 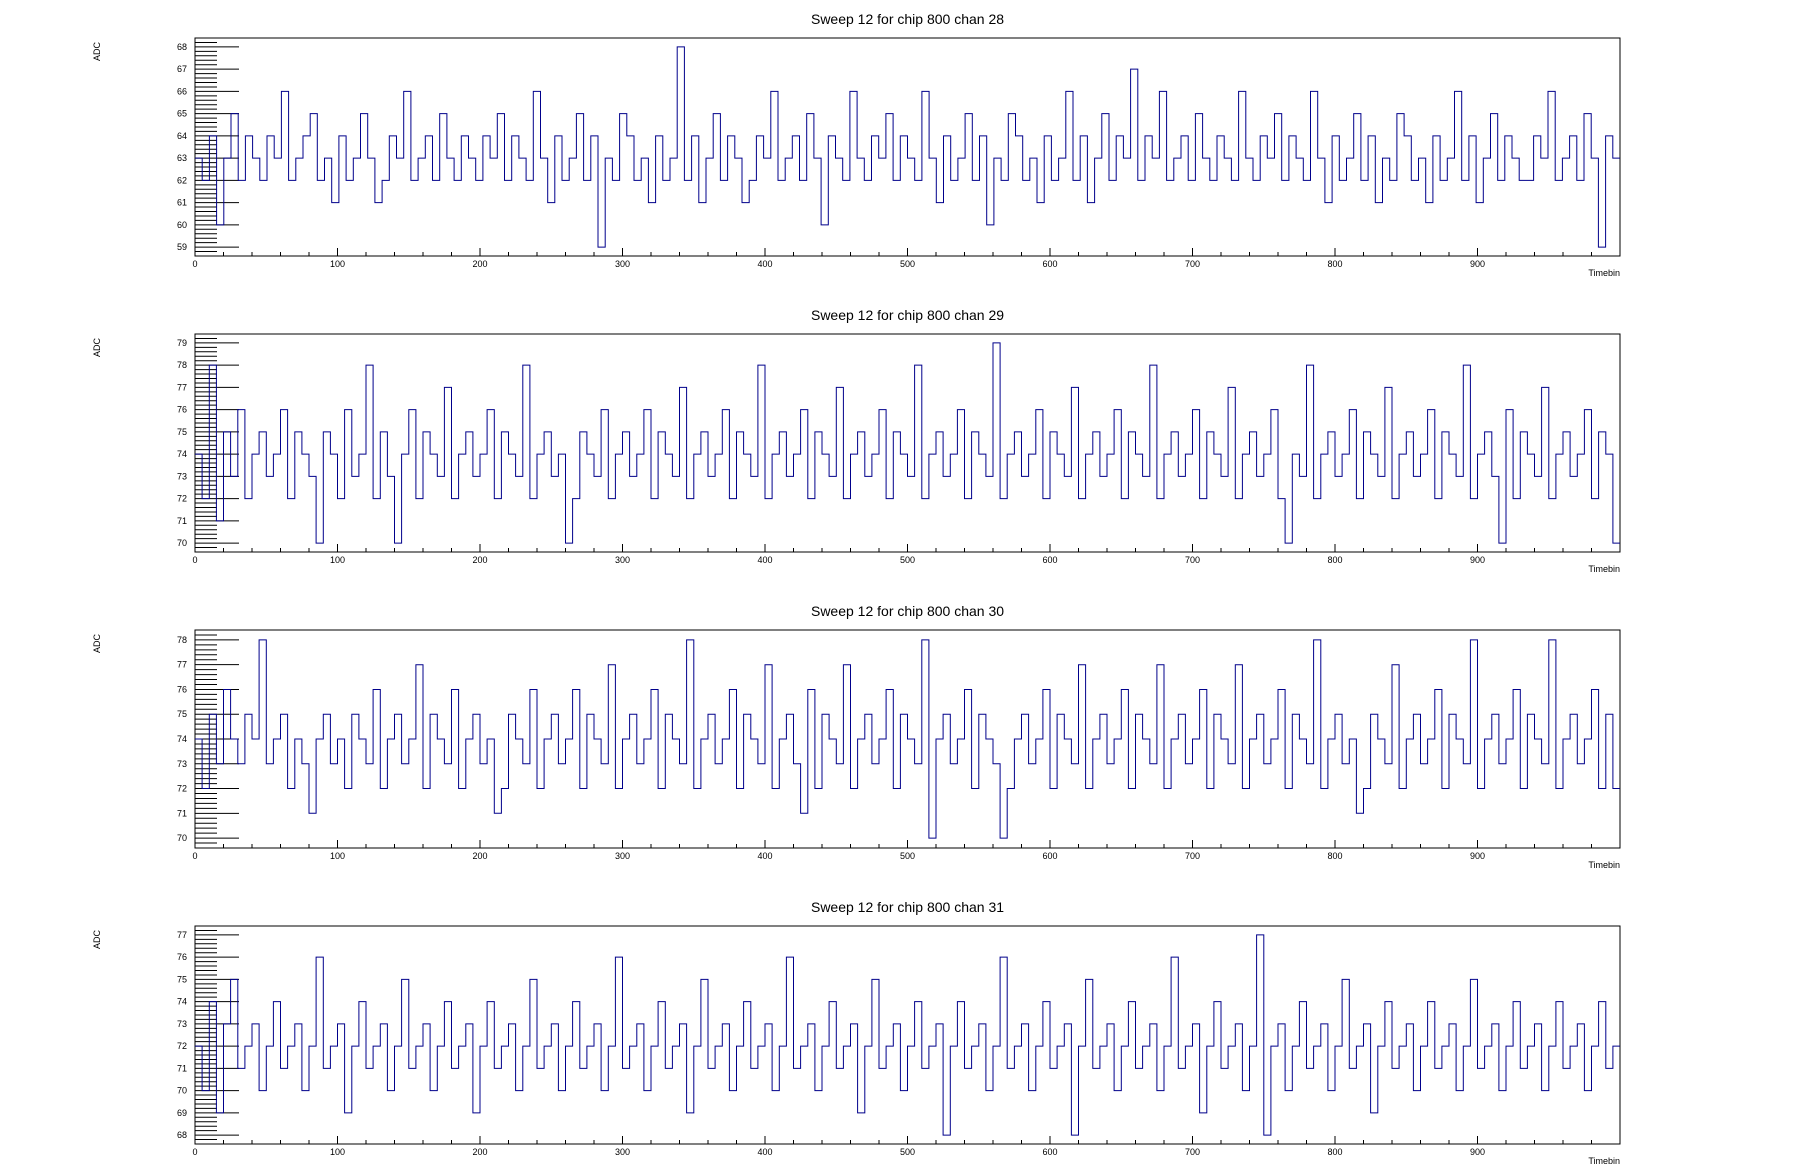 I want to click on y-tick-label: 63, so click(x=182, y=158).